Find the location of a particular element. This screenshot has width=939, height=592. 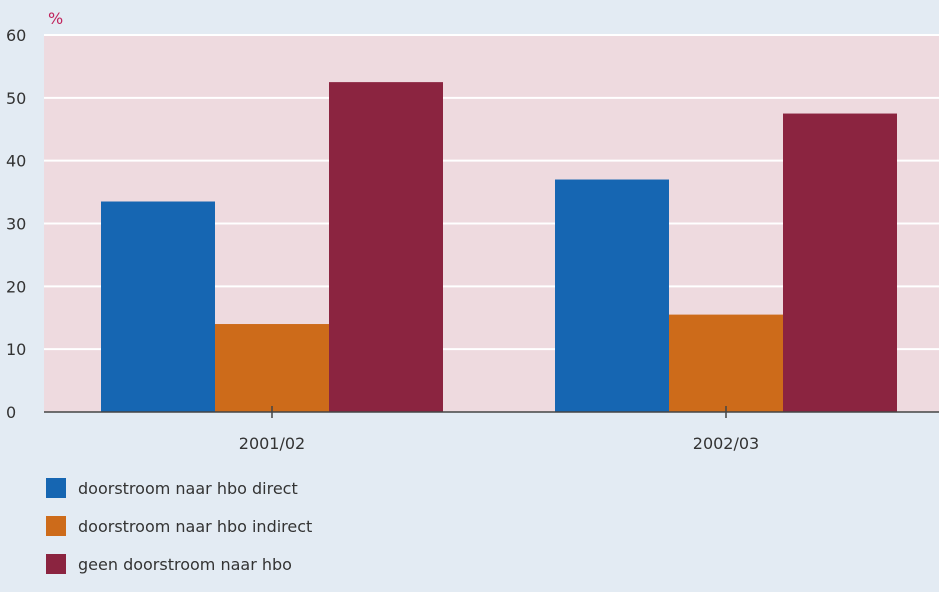

y-tick-label: 30 is located at coordinates (16, 224).